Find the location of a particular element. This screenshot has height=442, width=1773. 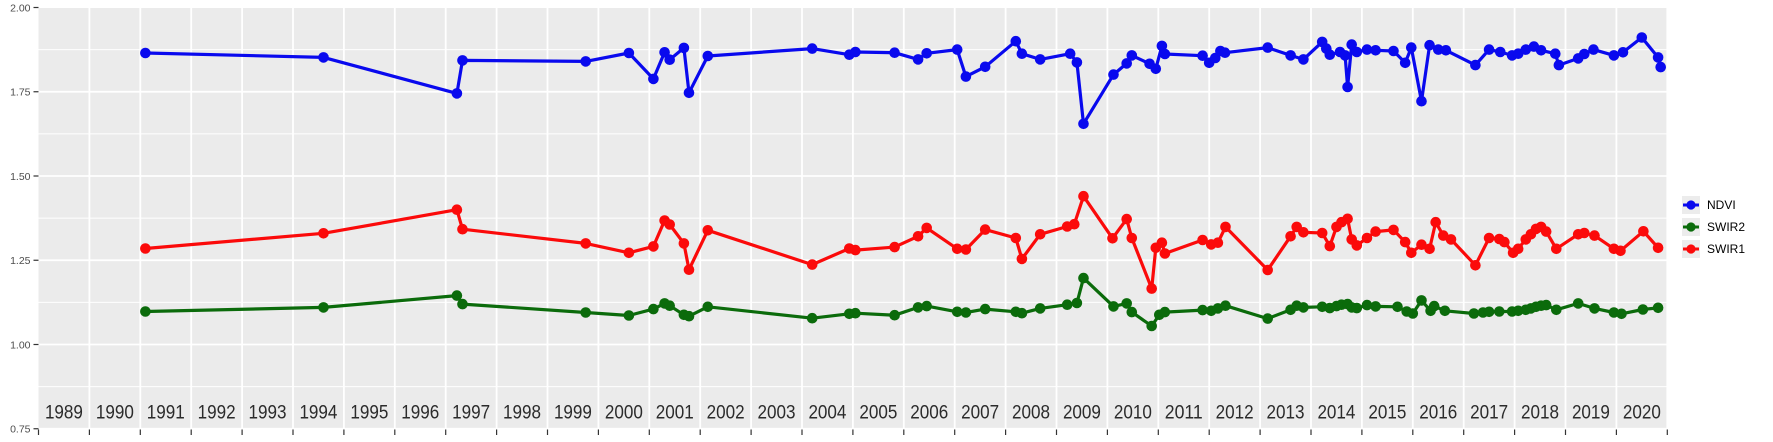

x-tick-label: 2011 is located at coordinates (1184, 413).